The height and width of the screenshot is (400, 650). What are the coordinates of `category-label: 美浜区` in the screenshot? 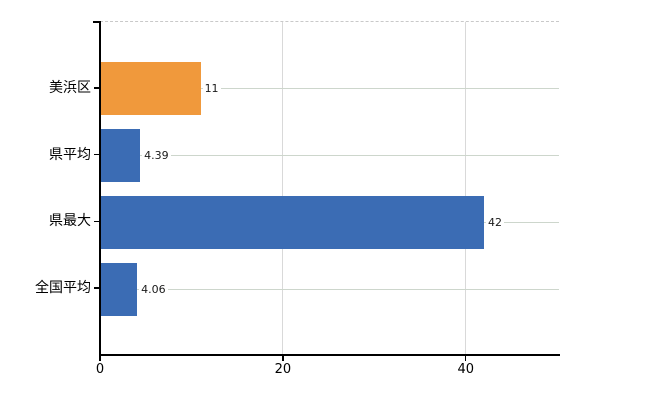 It's located at (70, 87).